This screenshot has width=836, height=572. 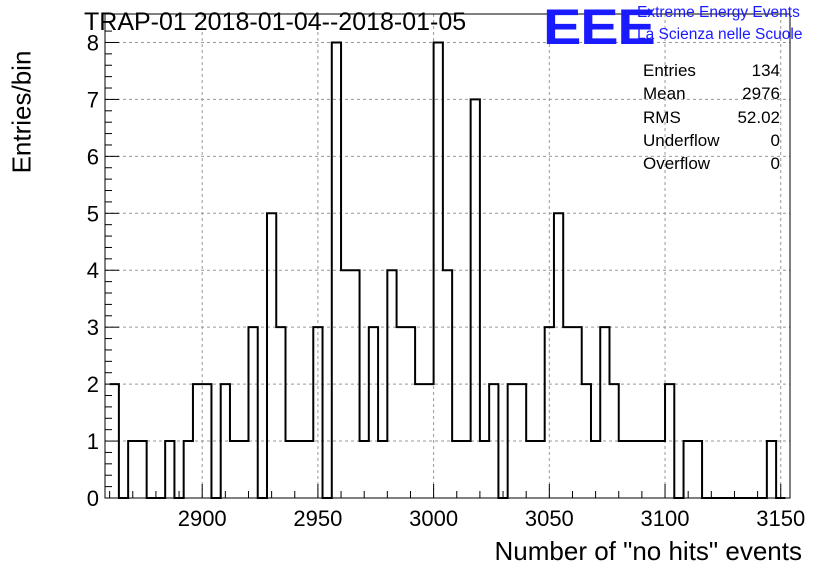 What do you see at coordinates (677, 164) in the screenshot?
I see `stats-label: Overflow` at bounding box center [677, 164].